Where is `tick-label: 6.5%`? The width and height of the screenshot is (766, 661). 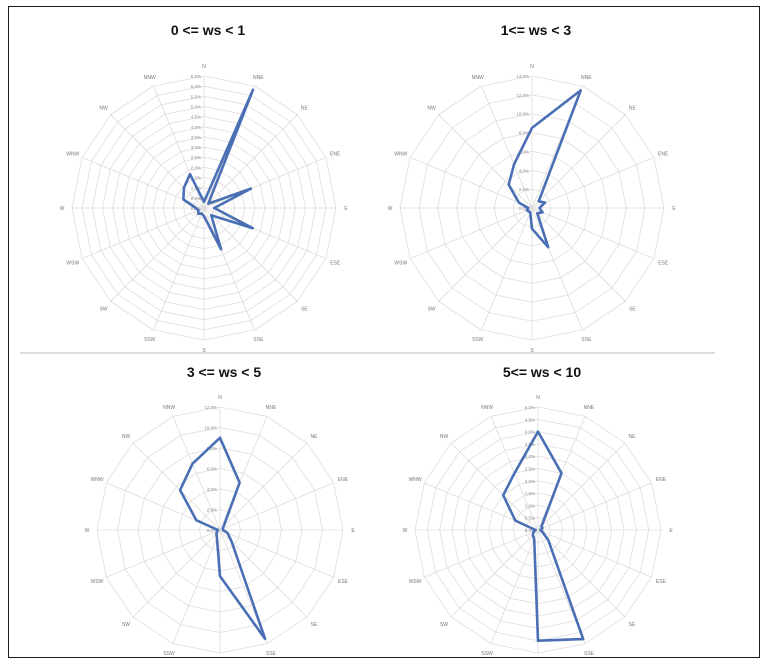
tick-label: 6.5% is located at coordinates (196, 76).